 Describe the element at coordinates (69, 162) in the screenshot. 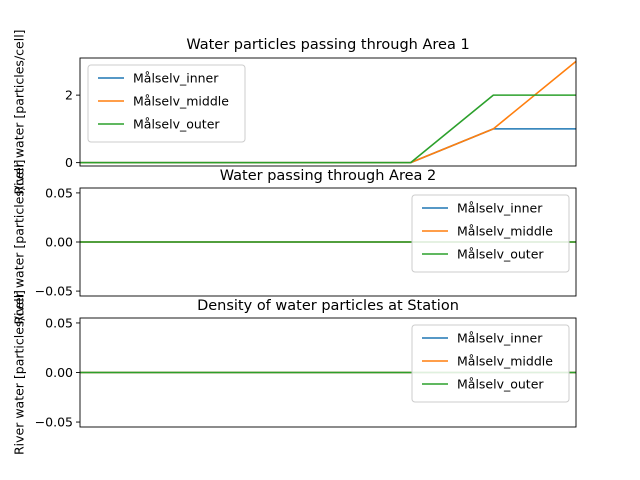

I see `y-tick-label: 0` at that location.